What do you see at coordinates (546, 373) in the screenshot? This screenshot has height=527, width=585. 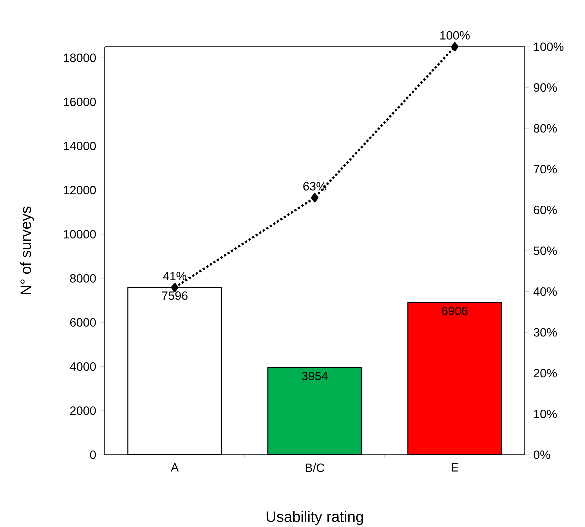 I see `y2-tick-label: 20%` at bounding box center [546, 373].